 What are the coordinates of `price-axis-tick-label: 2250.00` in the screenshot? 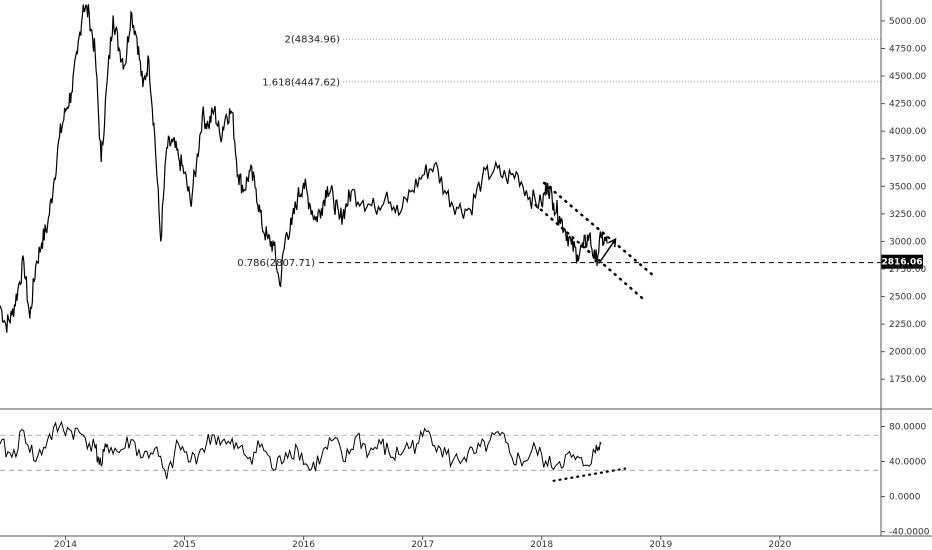 It's located at (907, 325).